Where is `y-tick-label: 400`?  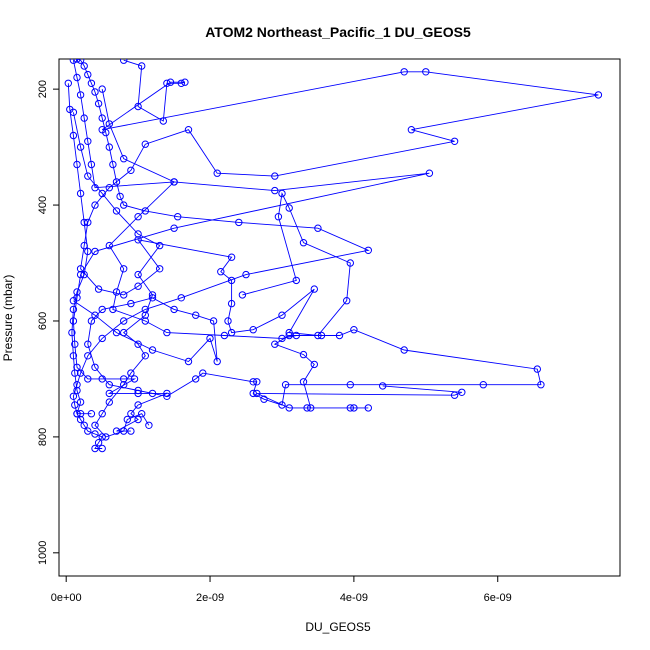
y-tick-label: 400 is located at coordinates (43, 205).